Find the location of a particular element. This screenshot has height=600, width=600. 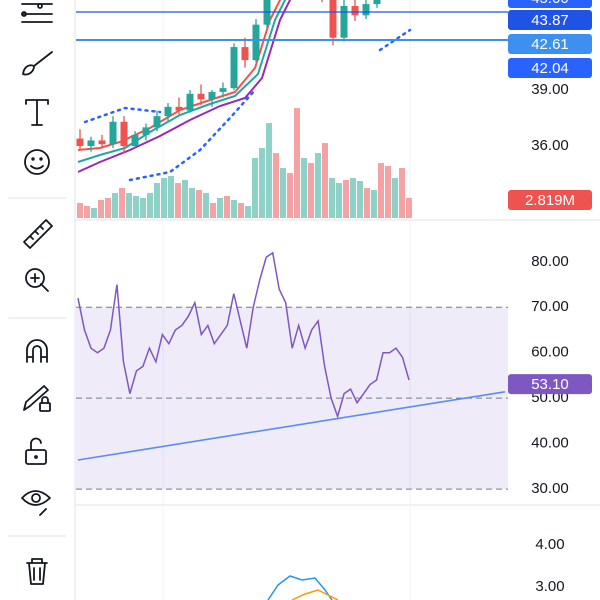

text-icon is located at coordinates (37, 112).